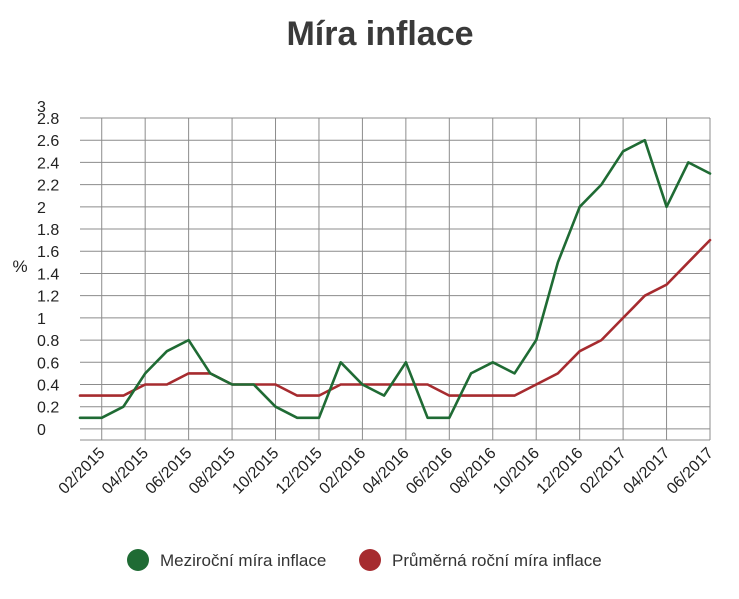 This screenshot has width=739, height=599. Describe the element at coordinates (243, 560) in the screenshot. I see `legend-label-yoy: Meziroční míra inflace` at that location.